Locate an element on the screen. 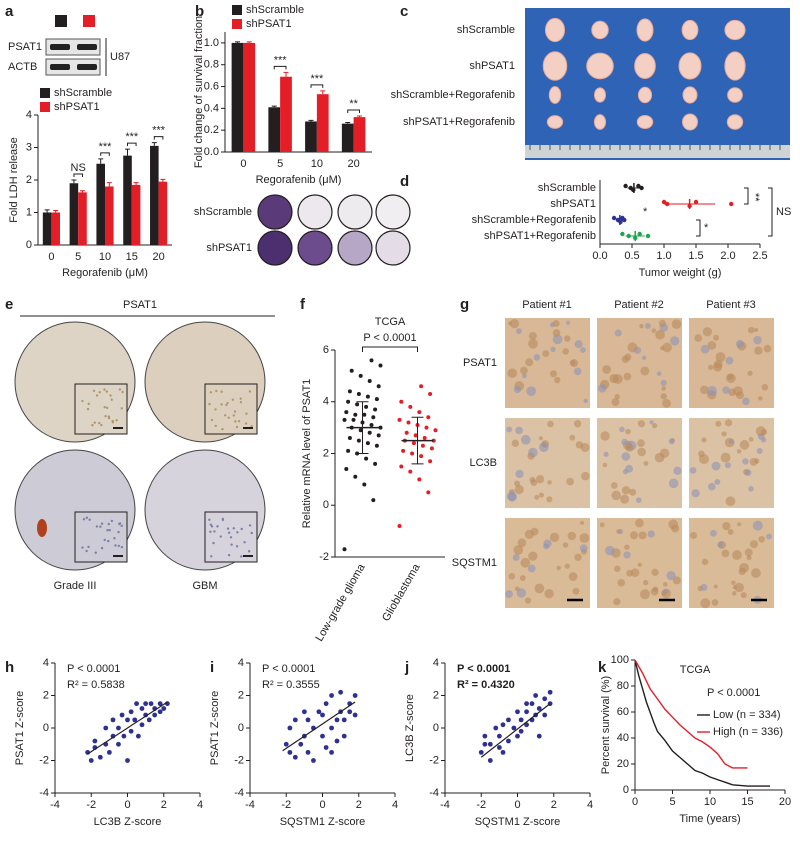 The image size is (800, 850). y-axis-label: Relative mRNA level of PSAT1 is located at coordinates (307, 454).